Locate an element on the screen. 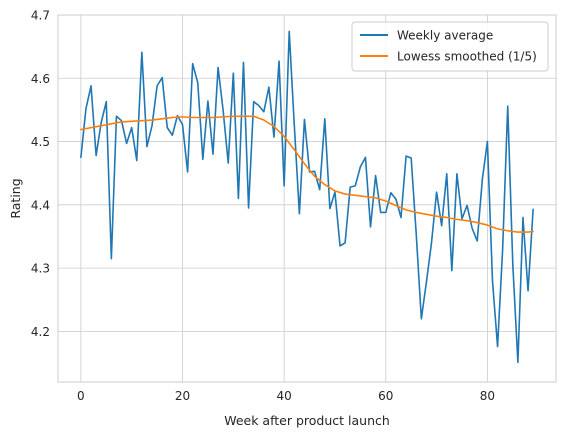 The image size is (564, 438). y-tick-label: 4.7 is located at coordinates (40, 16).